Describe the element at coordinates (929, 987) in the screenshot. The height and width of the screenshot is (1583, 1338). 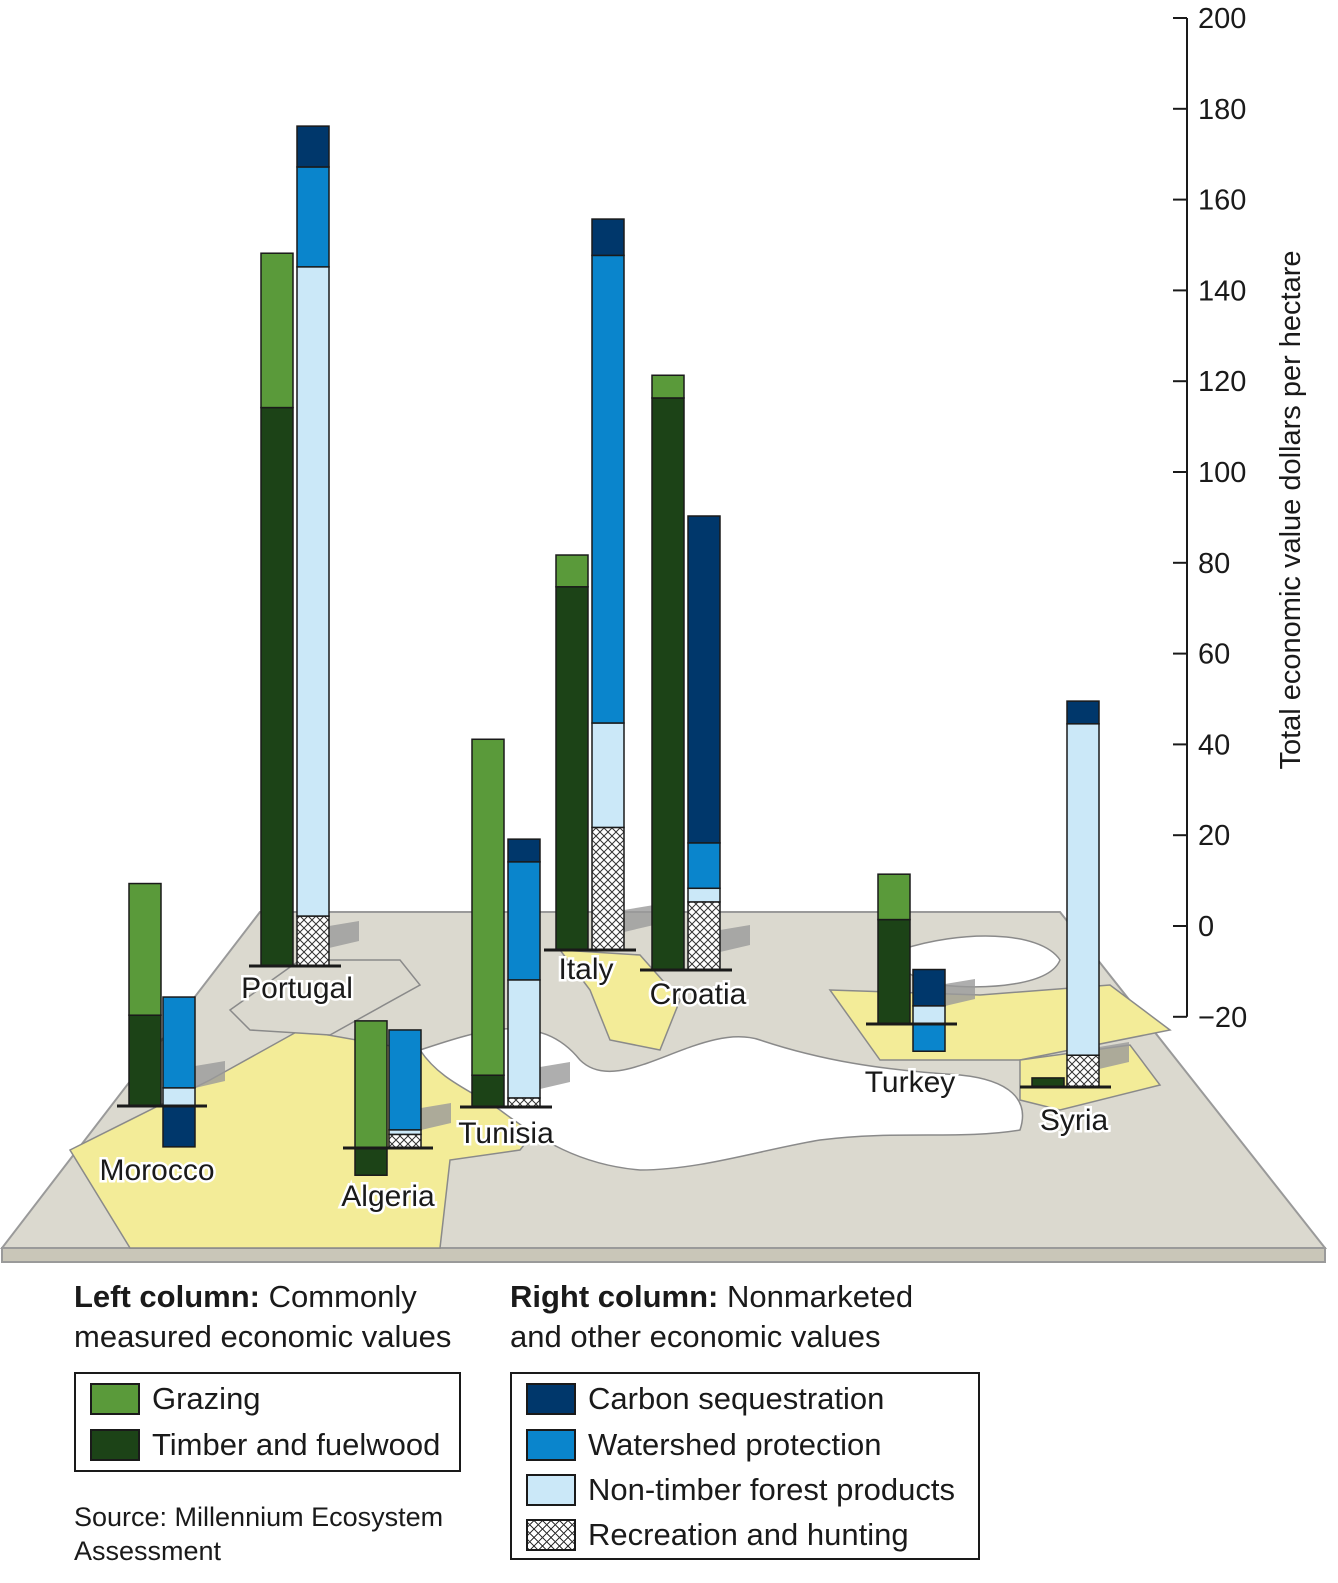
I see `bar-turkey-right-carbon` at that location.